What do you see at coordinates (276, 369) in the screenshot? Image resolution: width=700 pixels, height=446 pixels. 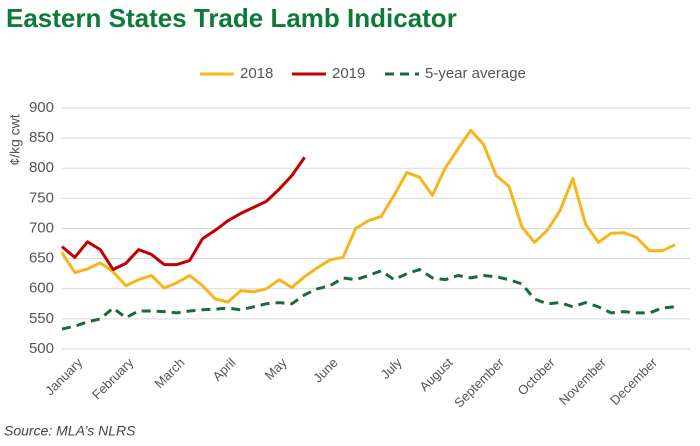 I see `x-tick-label: May` at bounding box center [276, 369].